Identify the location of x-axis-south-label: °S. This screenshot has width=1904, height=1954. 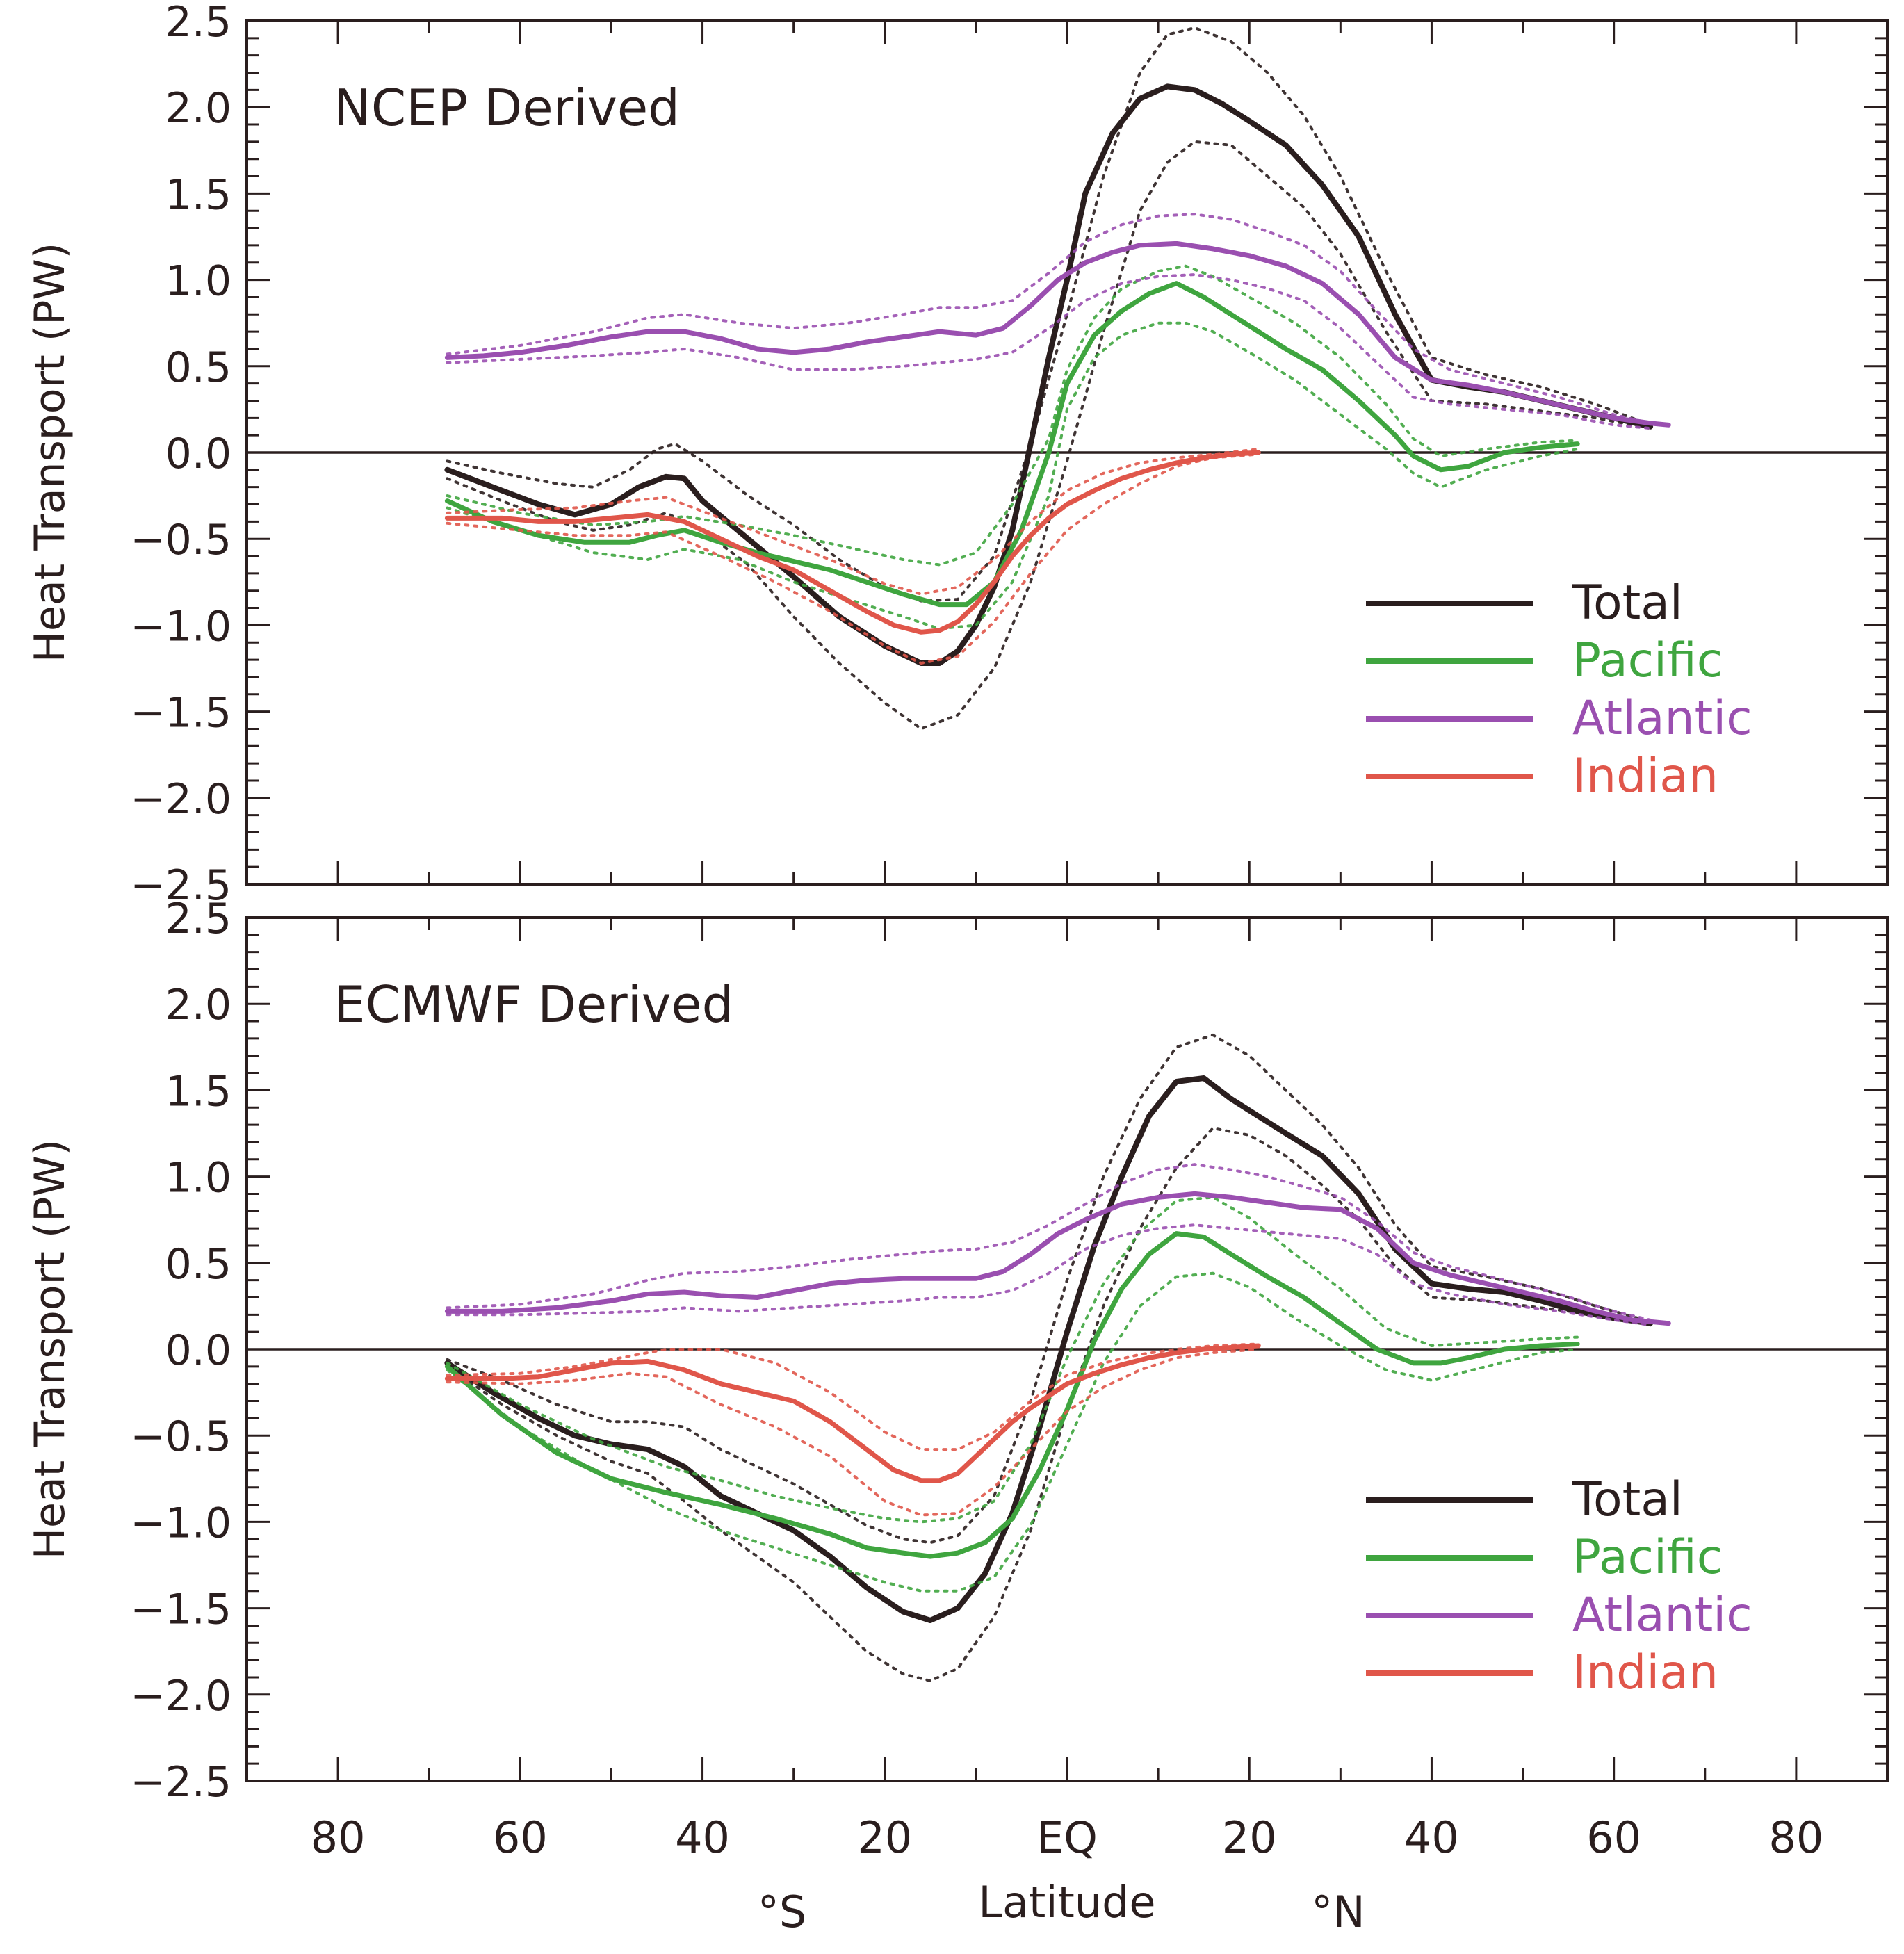
(782, 1912).